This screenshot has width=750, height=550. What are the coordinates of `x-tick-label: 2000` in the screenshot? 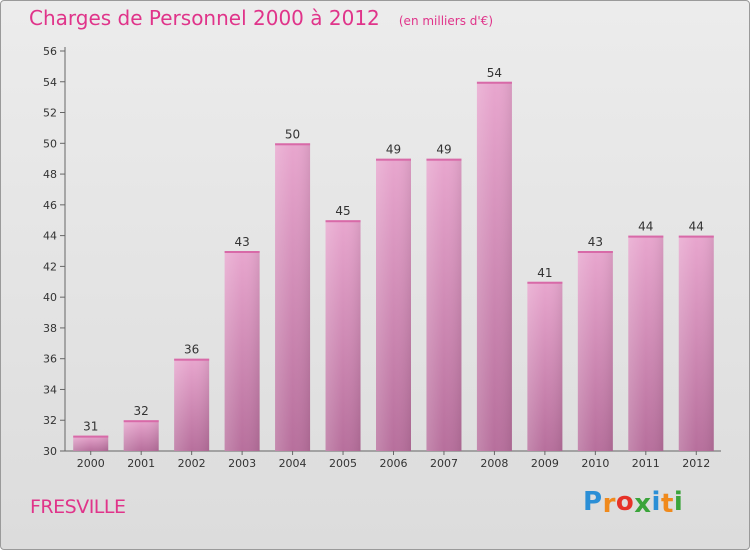 It's located at (91, 463).